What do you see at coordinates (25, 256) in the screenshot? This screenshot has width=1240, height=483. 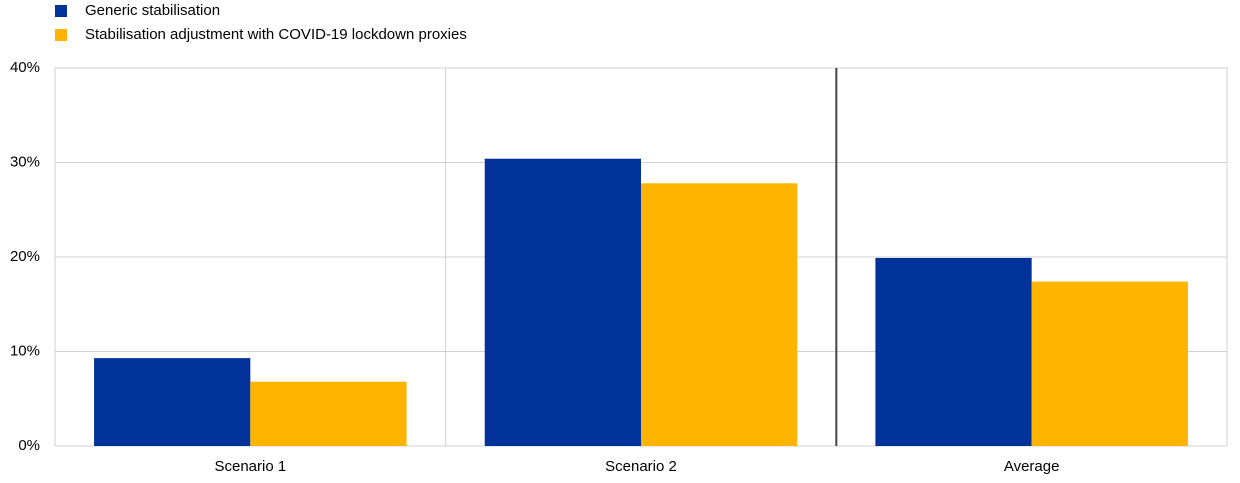 I see `y-tick-label: 20%` at bounding box center [25, 256].